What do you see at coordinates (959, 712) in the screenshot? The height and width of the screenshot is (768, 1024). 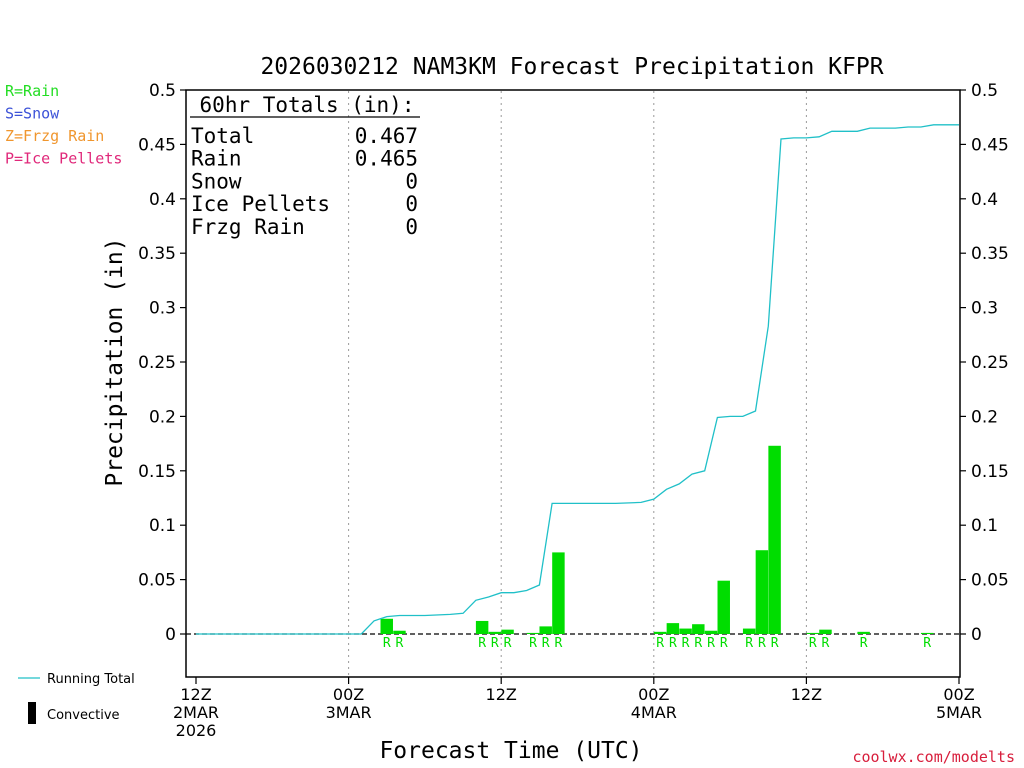 I see `x-tick-label: 5MAR` at bounding box center [959, 712].